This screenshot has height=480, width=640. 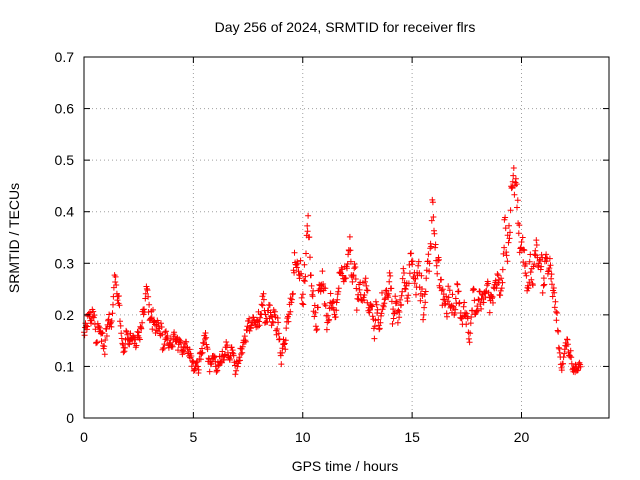 What do you see at coordinates (412, 437) in the screenshot?
I see `x-tick-label: 15` at bounding box center [412, 437].